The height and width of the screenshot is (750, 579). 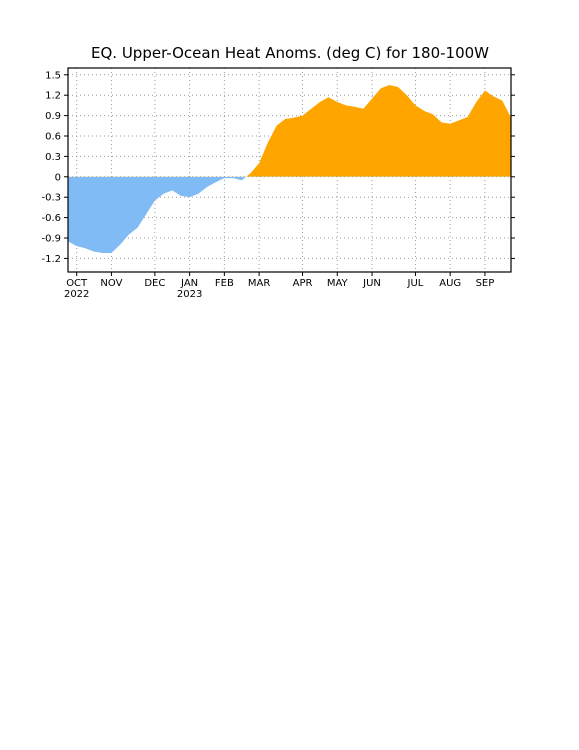 I want to click on x-tick-label: JUN, so click(x=371, y=283).